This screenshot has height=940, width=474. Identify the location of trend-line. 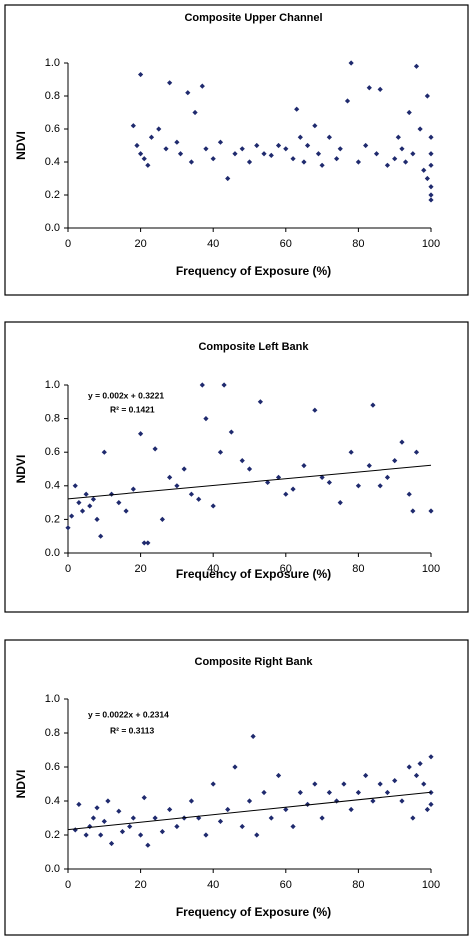
(249, 811).